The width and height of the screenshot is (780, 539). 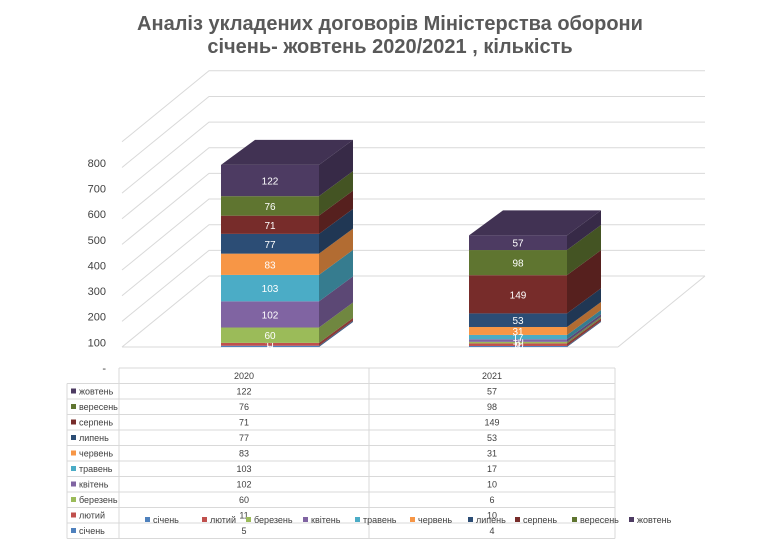 I want to click on table-row: квітень 102 10, so click(x=341, y=483).